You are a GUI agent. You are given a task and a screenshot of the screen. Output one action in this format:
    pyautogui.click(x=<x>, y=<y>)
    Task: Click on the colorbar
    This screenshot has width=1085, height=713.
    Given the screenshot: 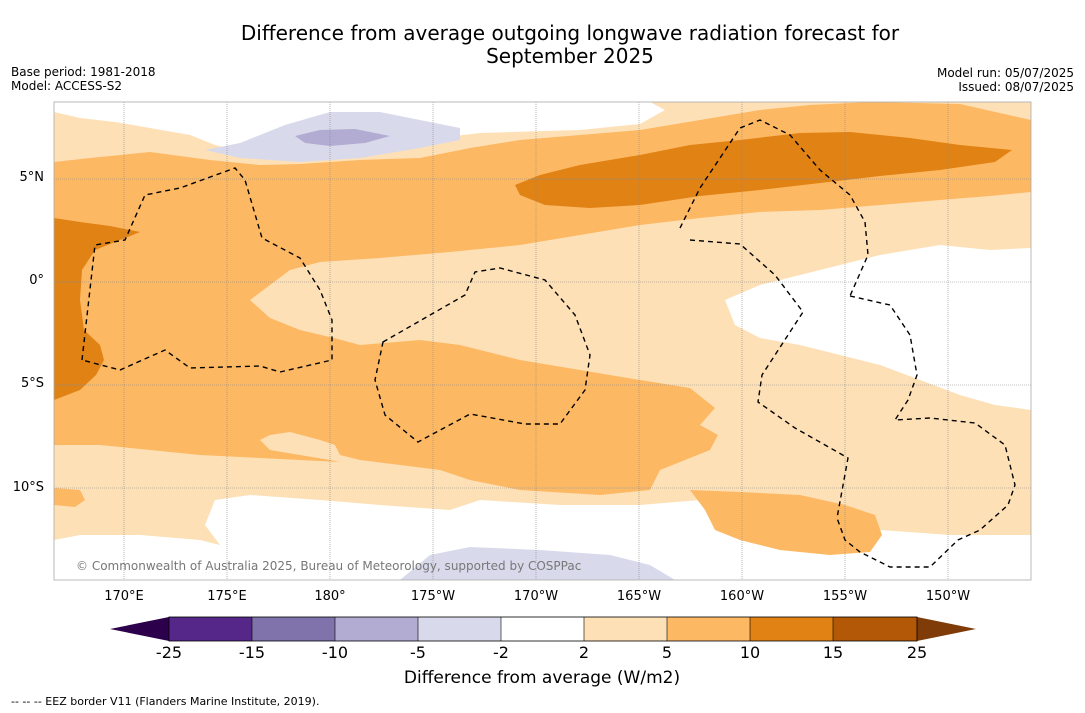 What is the action you would take?
    pyautogui.click(x=543, y=629)
    